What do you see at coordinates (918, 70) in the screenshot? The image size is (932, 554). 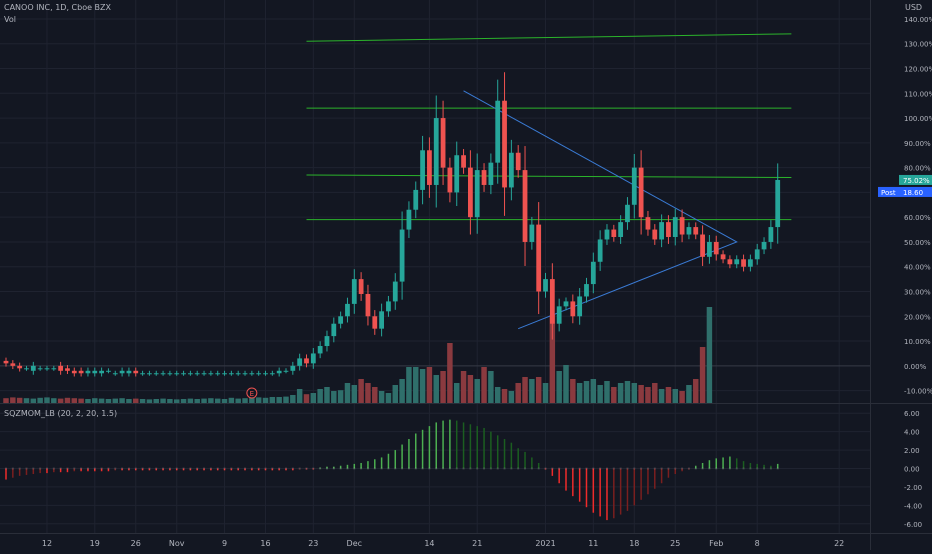 I see `price-tick-label: 120.00%` at bounding box center [918, 70].